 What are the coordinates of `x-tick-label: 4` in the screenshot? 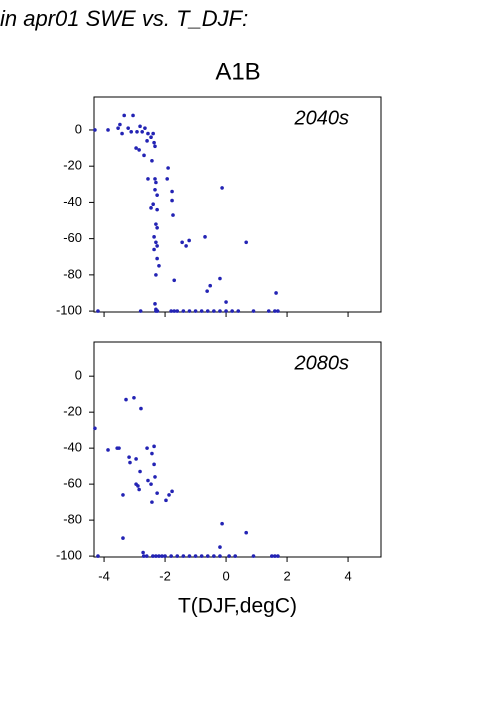 It's located at (347, 575).